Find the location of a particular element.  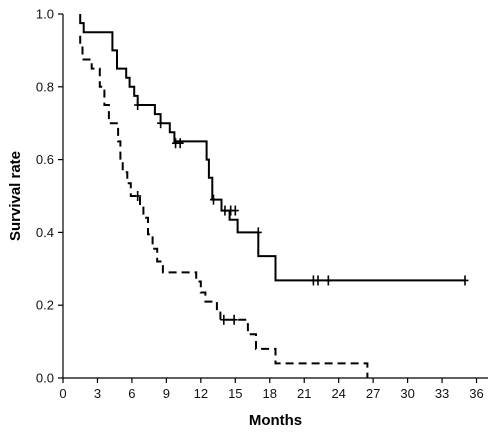

x-tick-label: 3 is located at coordinates (97, 393).